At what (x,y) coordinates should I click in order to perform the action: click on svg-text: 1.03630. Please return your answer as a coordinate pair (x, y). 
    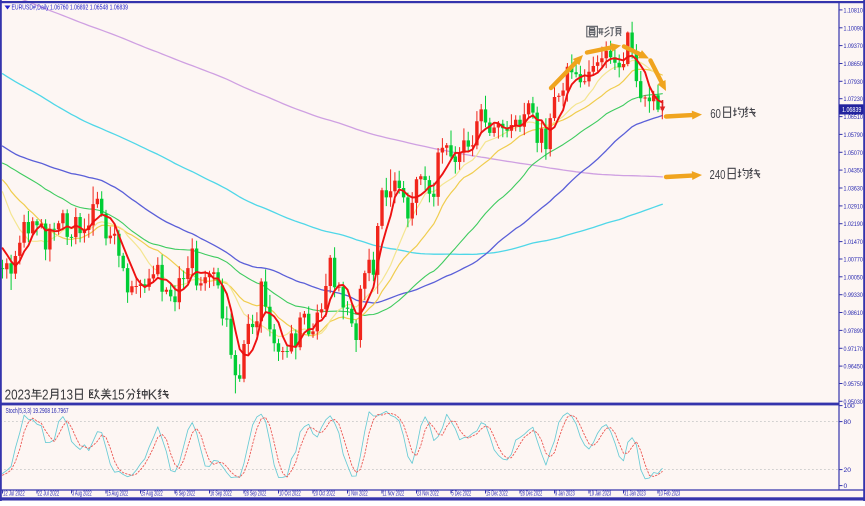
    Looking at the image, I should click on (853, 189).